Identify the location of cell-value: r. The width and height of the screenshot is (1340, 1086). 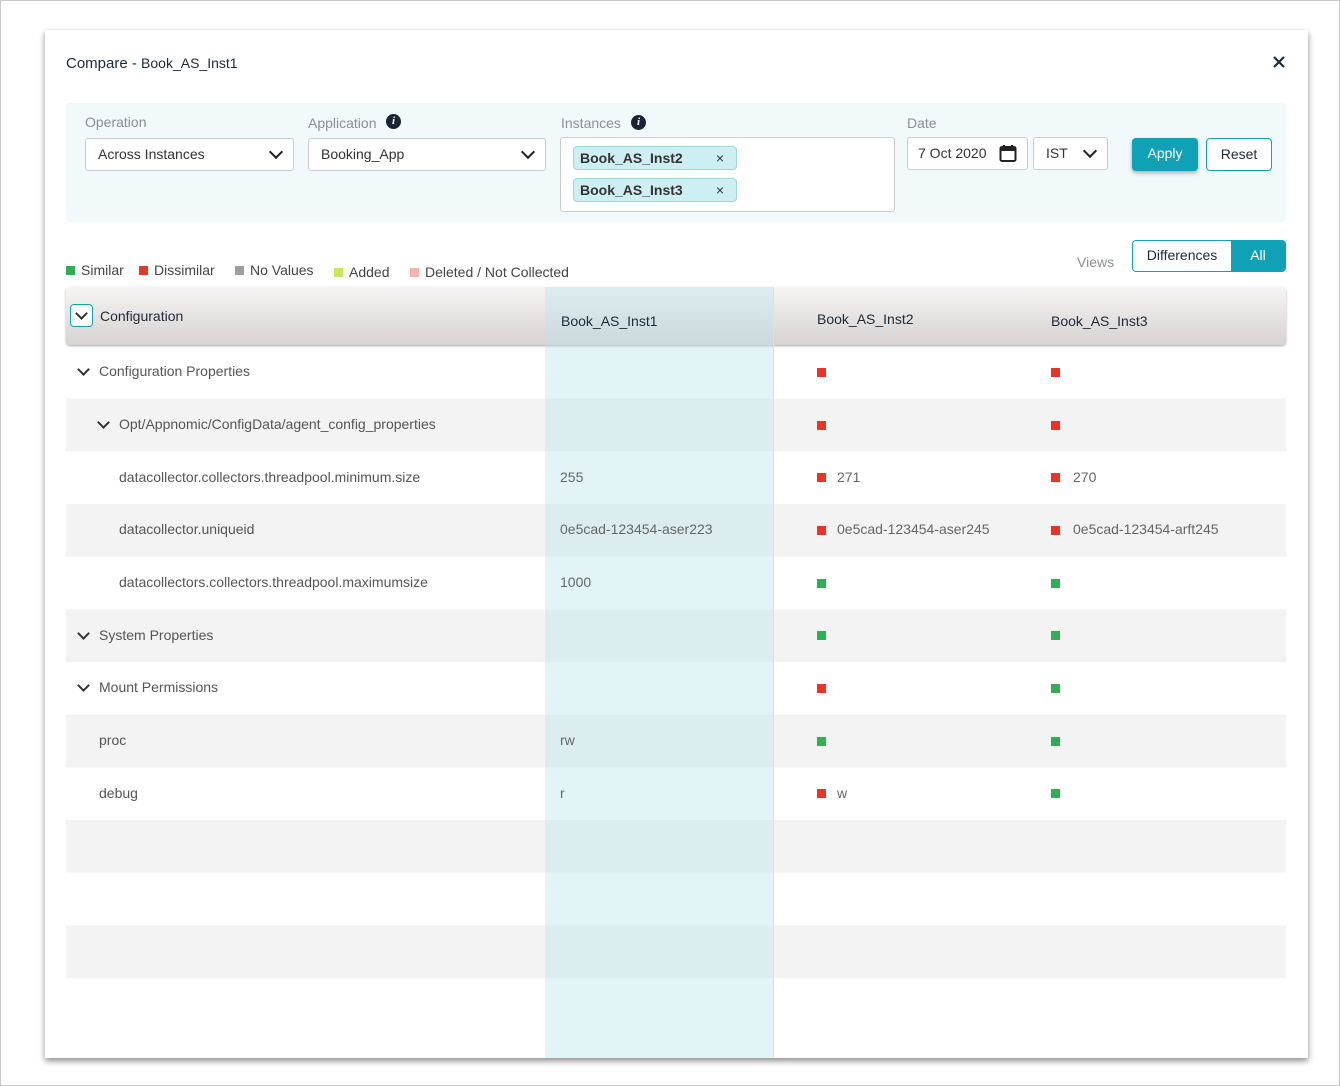
(562, 792).